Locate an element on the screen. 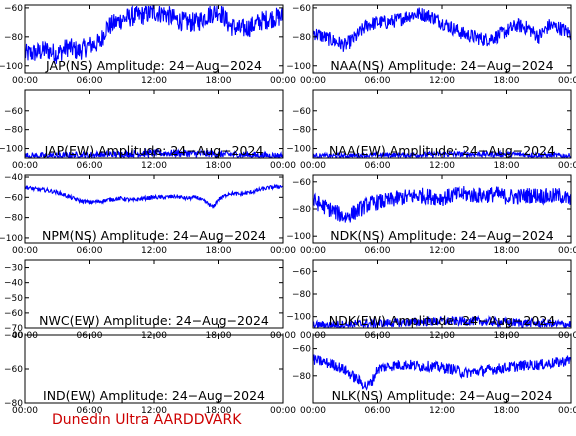 This screenshot has width=576, height=436. panel-title: NLK(NS) Amplitude: 24−Aug−2024 is located at coordinates (442, 395).